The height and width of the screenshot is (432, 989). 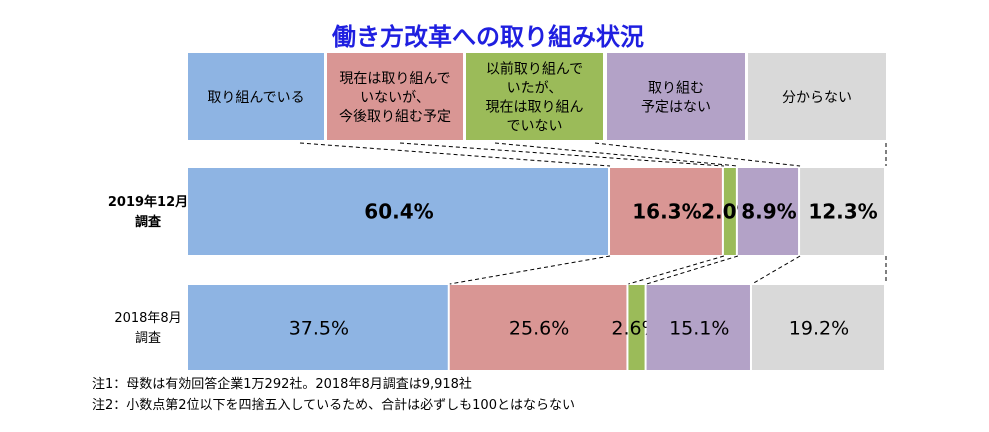 What do you see at coordinates (147, 328) in the screenshot?
I see `category-label-1: 2018年8月調査` at bounding box center [147, 328].